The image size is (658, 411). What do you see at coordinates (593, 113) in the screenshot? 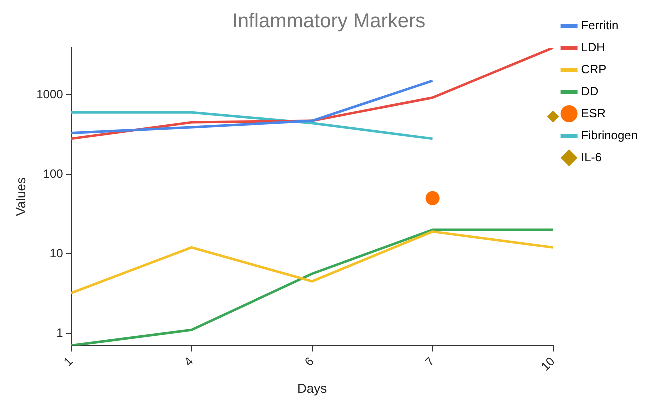
I see `legend-label: ESR` at bounding box center [593, 113].